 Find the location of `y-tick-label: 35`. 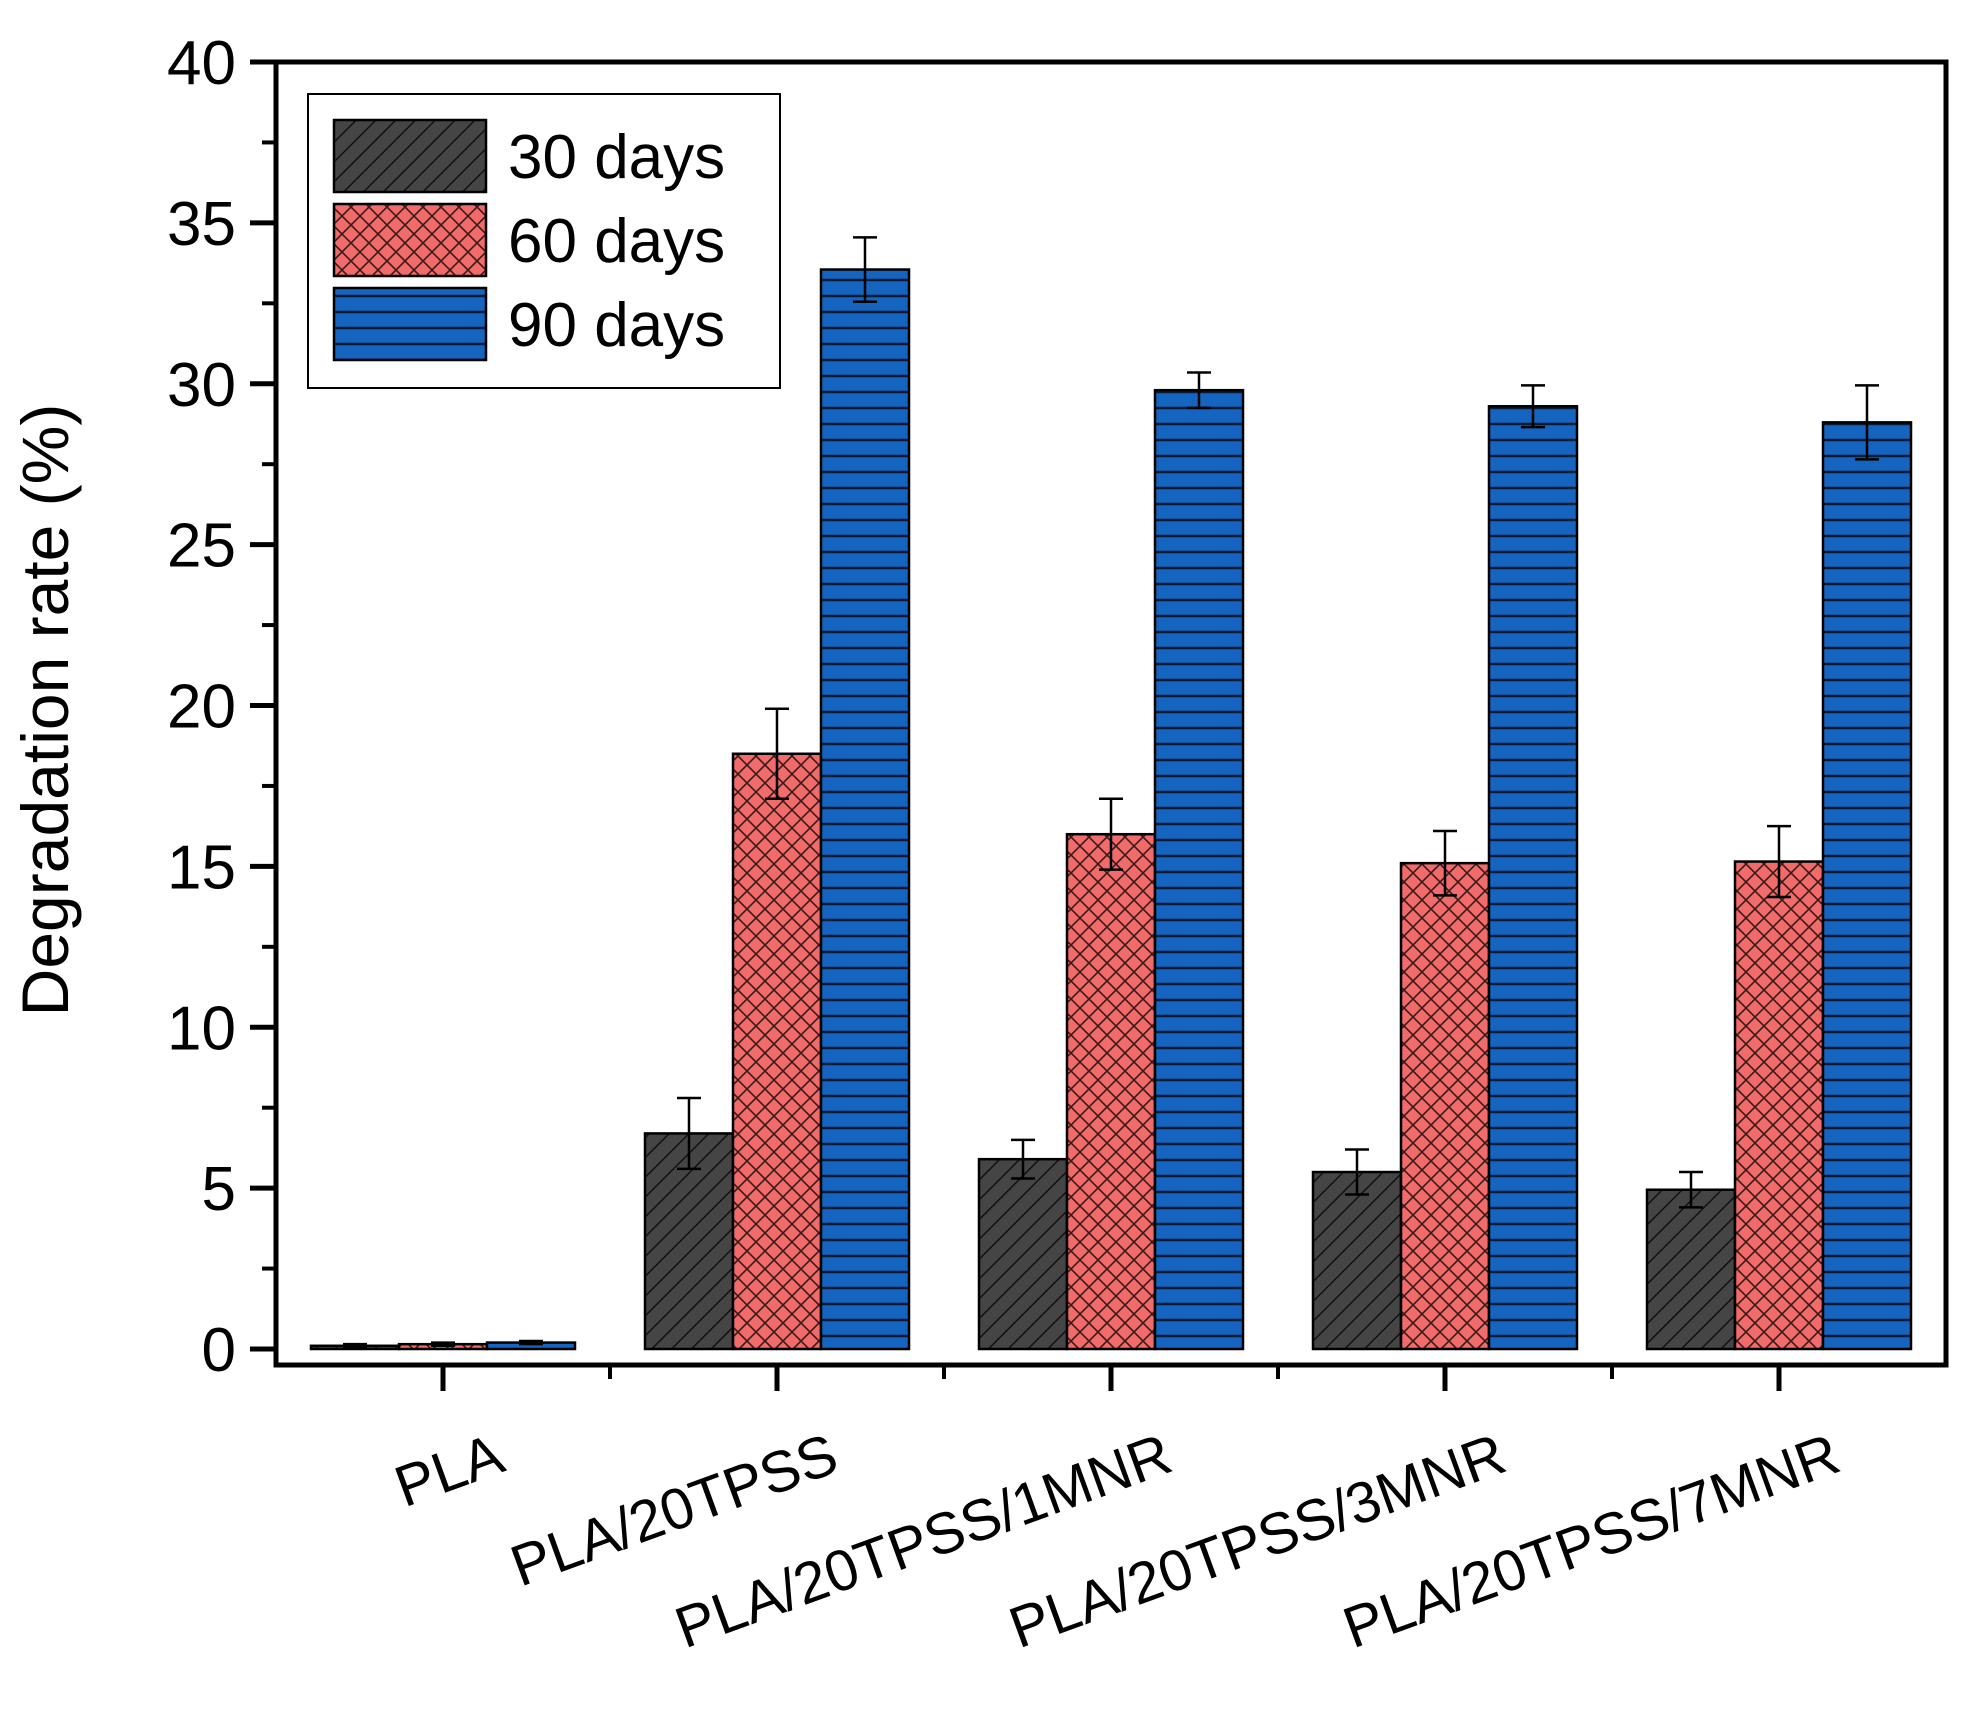

y-tick-label: 35 is located at coordinates (201, 224).